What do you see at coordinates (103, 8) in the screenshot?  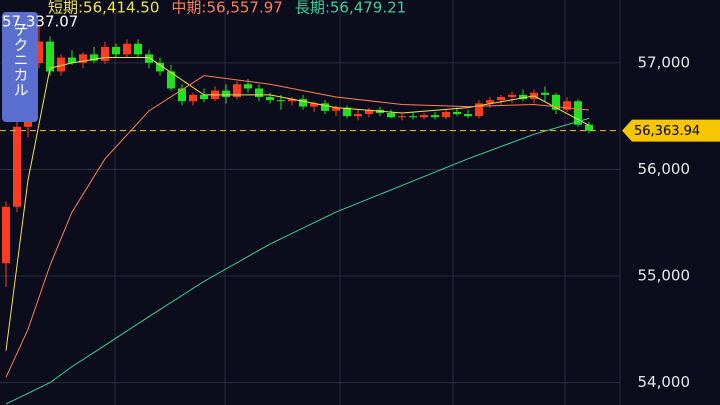 I see `legend-entry: 短期:56,414.50` at bounding box center [103, 8].